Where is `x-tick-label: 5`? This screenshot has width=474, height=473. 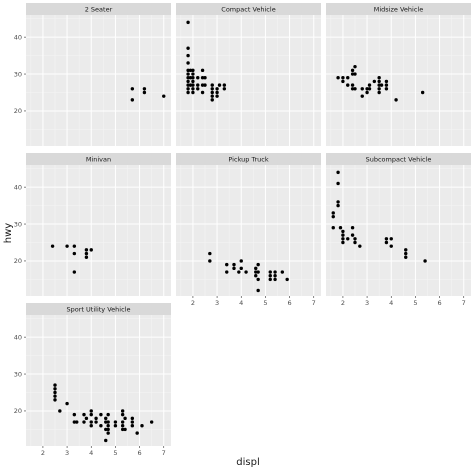
x-tick-label: 5 is located at coordinates (415, 303).